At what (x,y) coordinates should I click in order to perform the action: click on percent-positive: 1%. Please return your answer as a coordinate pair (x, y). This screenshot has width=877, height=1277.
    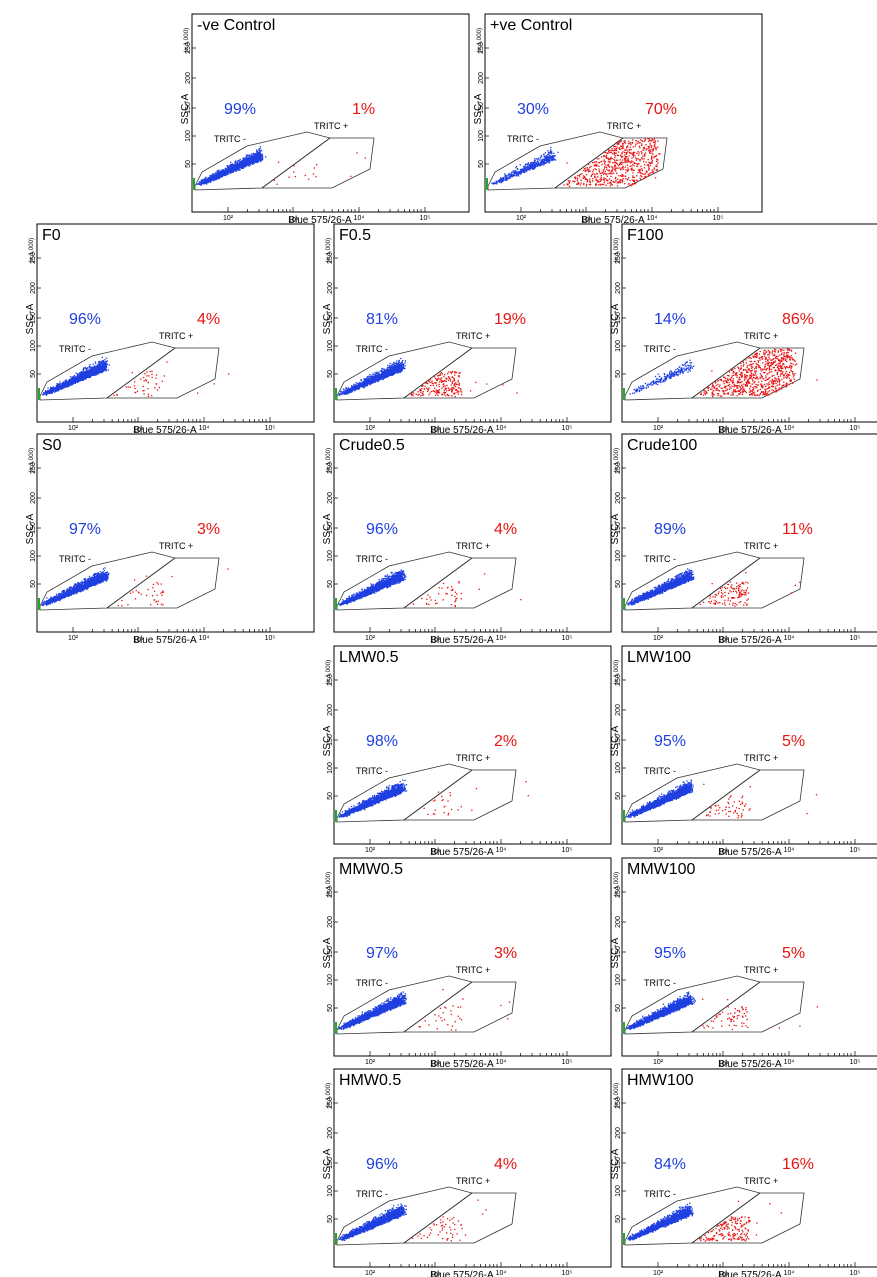
    Looking at the image, I should click on (363, 109).